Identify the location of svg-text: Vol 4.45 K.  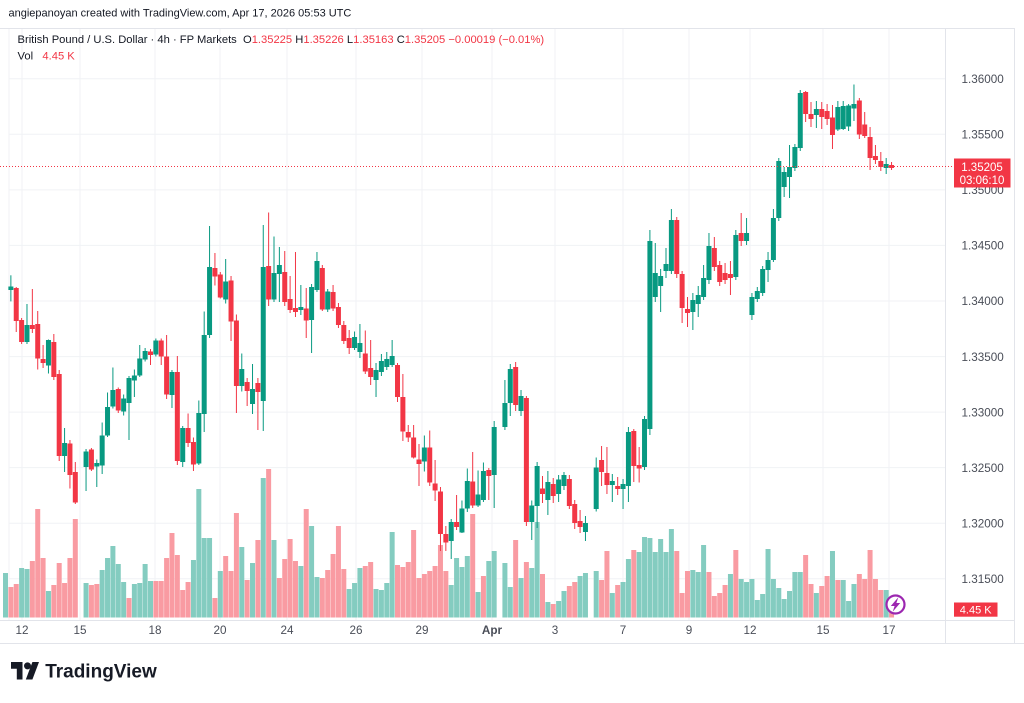
(47, 57).